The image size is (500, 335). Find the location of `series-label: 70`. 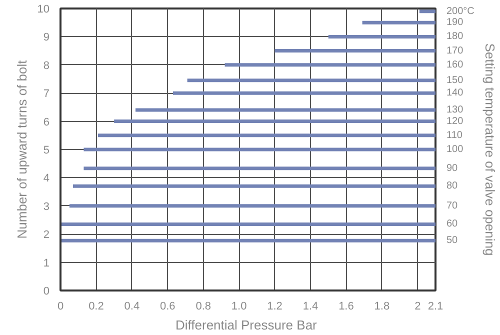

series-label: 70 is located at coordinates (452, 206).